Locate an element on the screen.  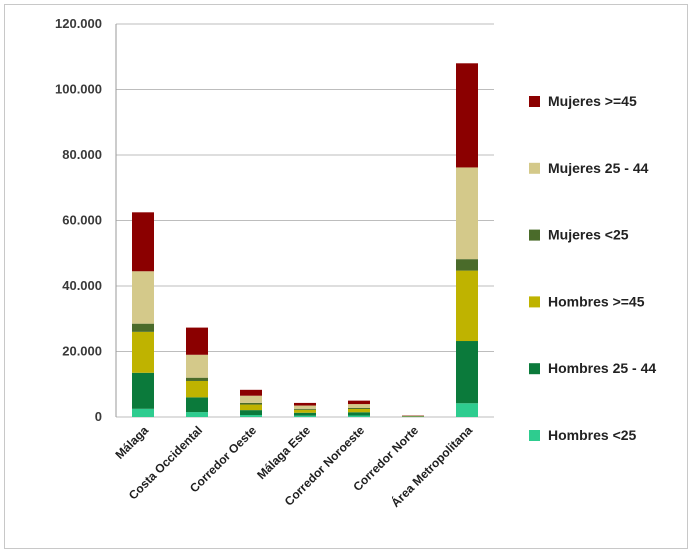
legend-label: Mujeres >=45 is located at coordinates (592, 101).